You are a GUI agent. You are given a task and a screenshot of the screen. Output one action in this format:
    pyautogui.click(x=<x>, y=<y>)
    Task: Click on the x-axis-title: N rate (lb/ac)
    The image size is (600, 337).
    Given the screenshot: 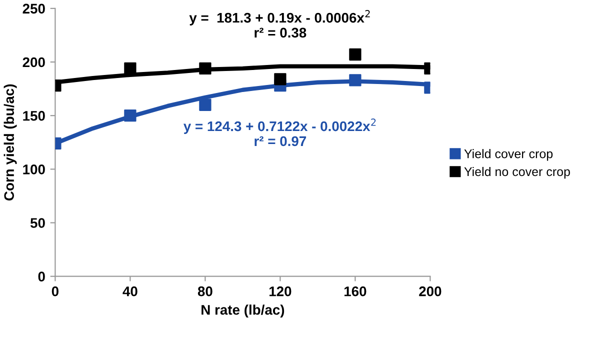 What is the action you would take?
    pyautogui.click(x=243, y=311)
    